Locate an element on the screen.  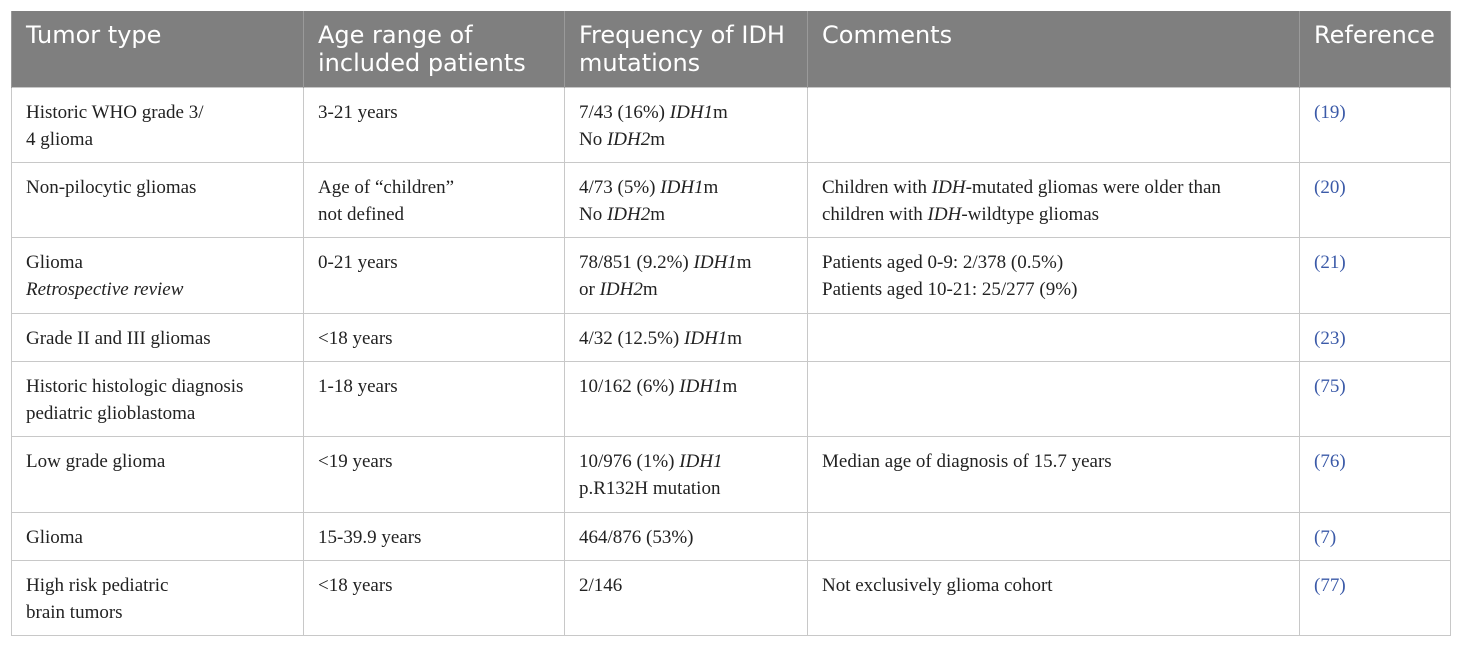
cell-frequency: 78/851 (9.2%) IDH1m or IDH2 m is located at coordinates (686, 275).